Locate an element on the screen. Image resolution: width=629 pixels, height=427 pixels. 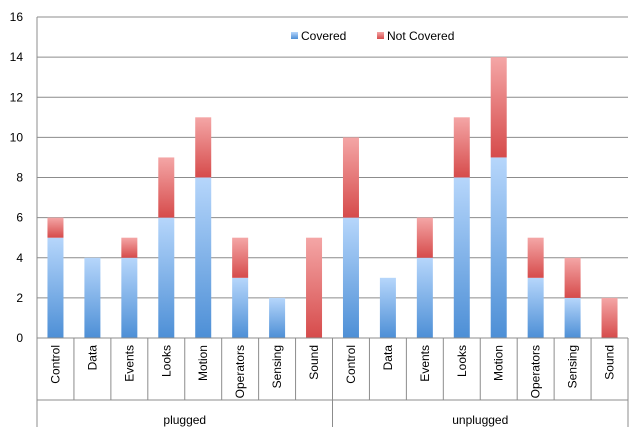
y-tick-label: 16 is located at coordinates (17, 17).